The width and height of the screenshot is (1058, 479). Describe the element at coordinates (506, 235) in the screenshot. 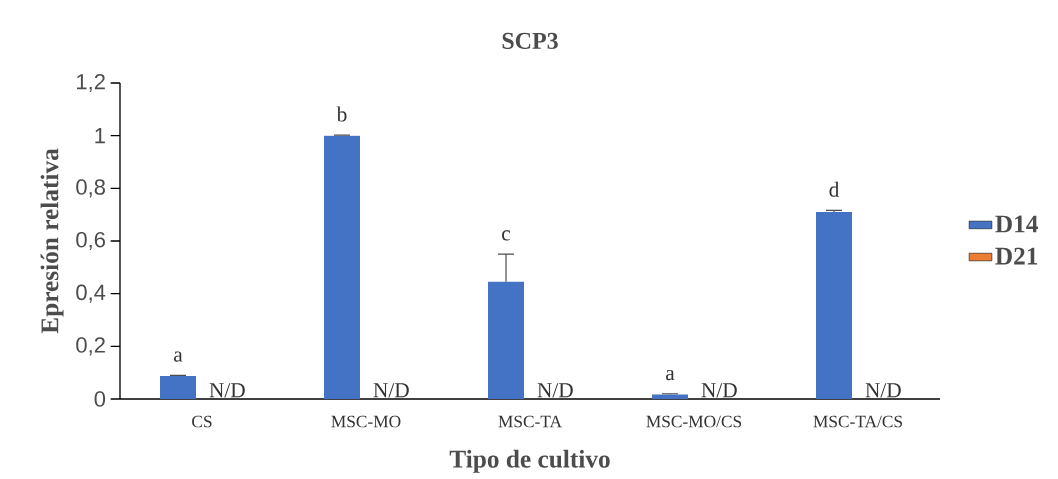

I see `data-label: c` at that location.